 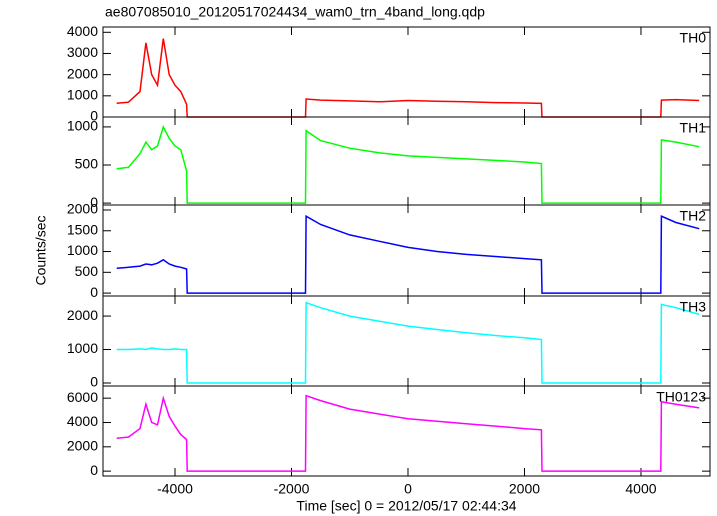 What do you see at coordinates (693, 38) in the screenshot?
I see `panel-label: TH0` at bounding box center [693, 38].